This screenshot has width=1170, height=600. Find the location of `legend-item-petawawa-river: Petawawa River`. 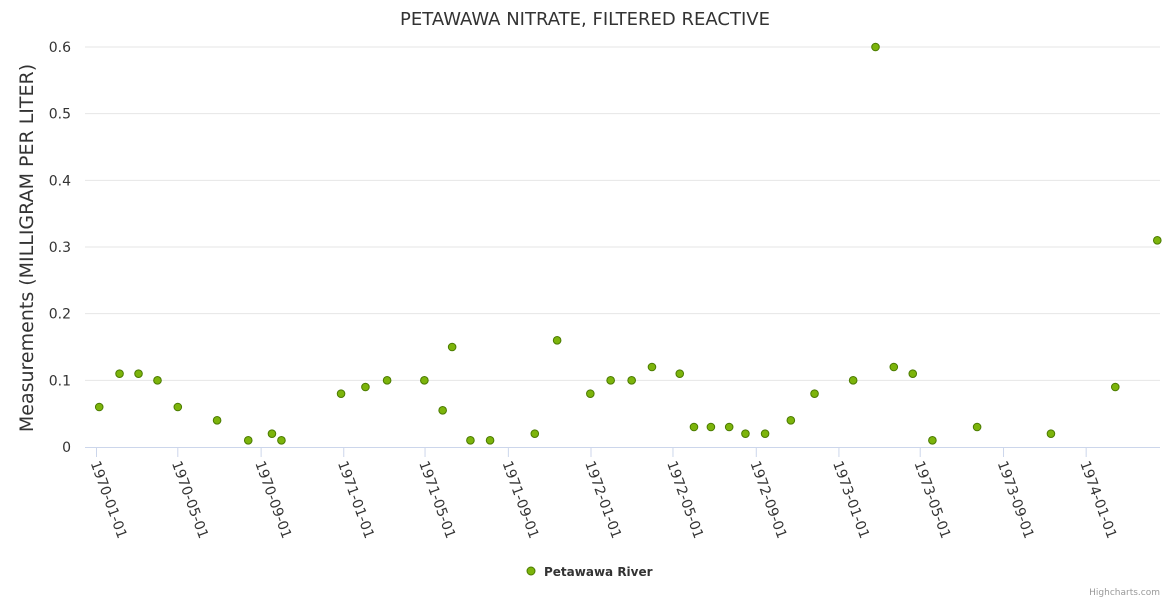

legend-item-petawawa-river: Petawawa River is located at coordinates (589, 572).